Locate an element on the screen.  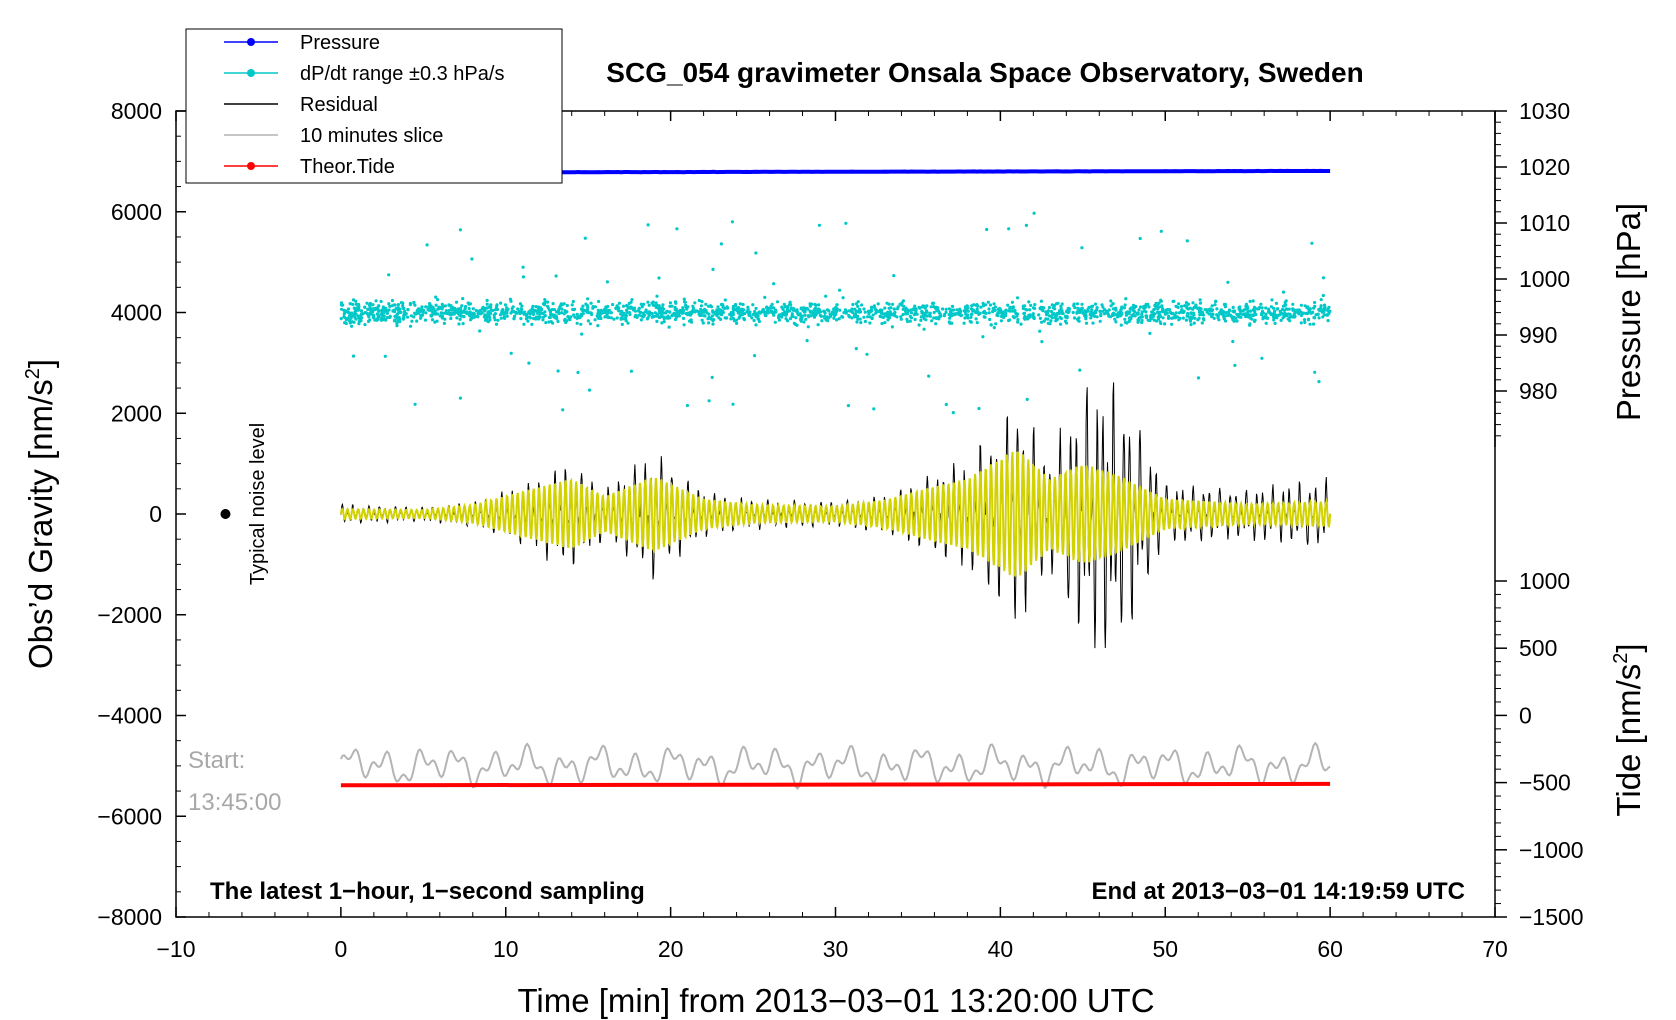
footer-right: End at 2013−03−01 14:19:59 UTC is located at coordinates (1278, 891).